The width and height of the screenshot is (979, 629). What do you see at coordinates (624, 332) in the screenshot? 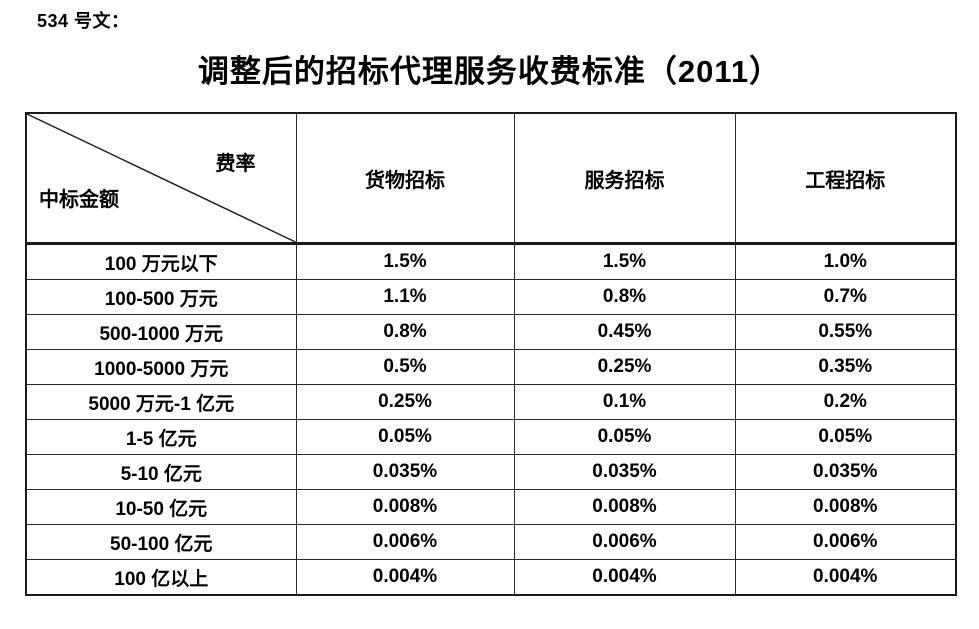
I see `rate-cell: 0.45%` at bounding box center [624, 332].